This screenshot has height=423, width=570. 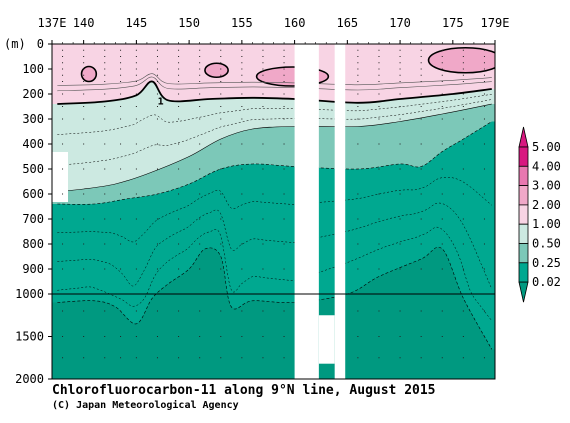 What do you see at coordinates (137, 23) in the screenshot?
I see `x-tick-label: 145` at bounding box center [137, 23].